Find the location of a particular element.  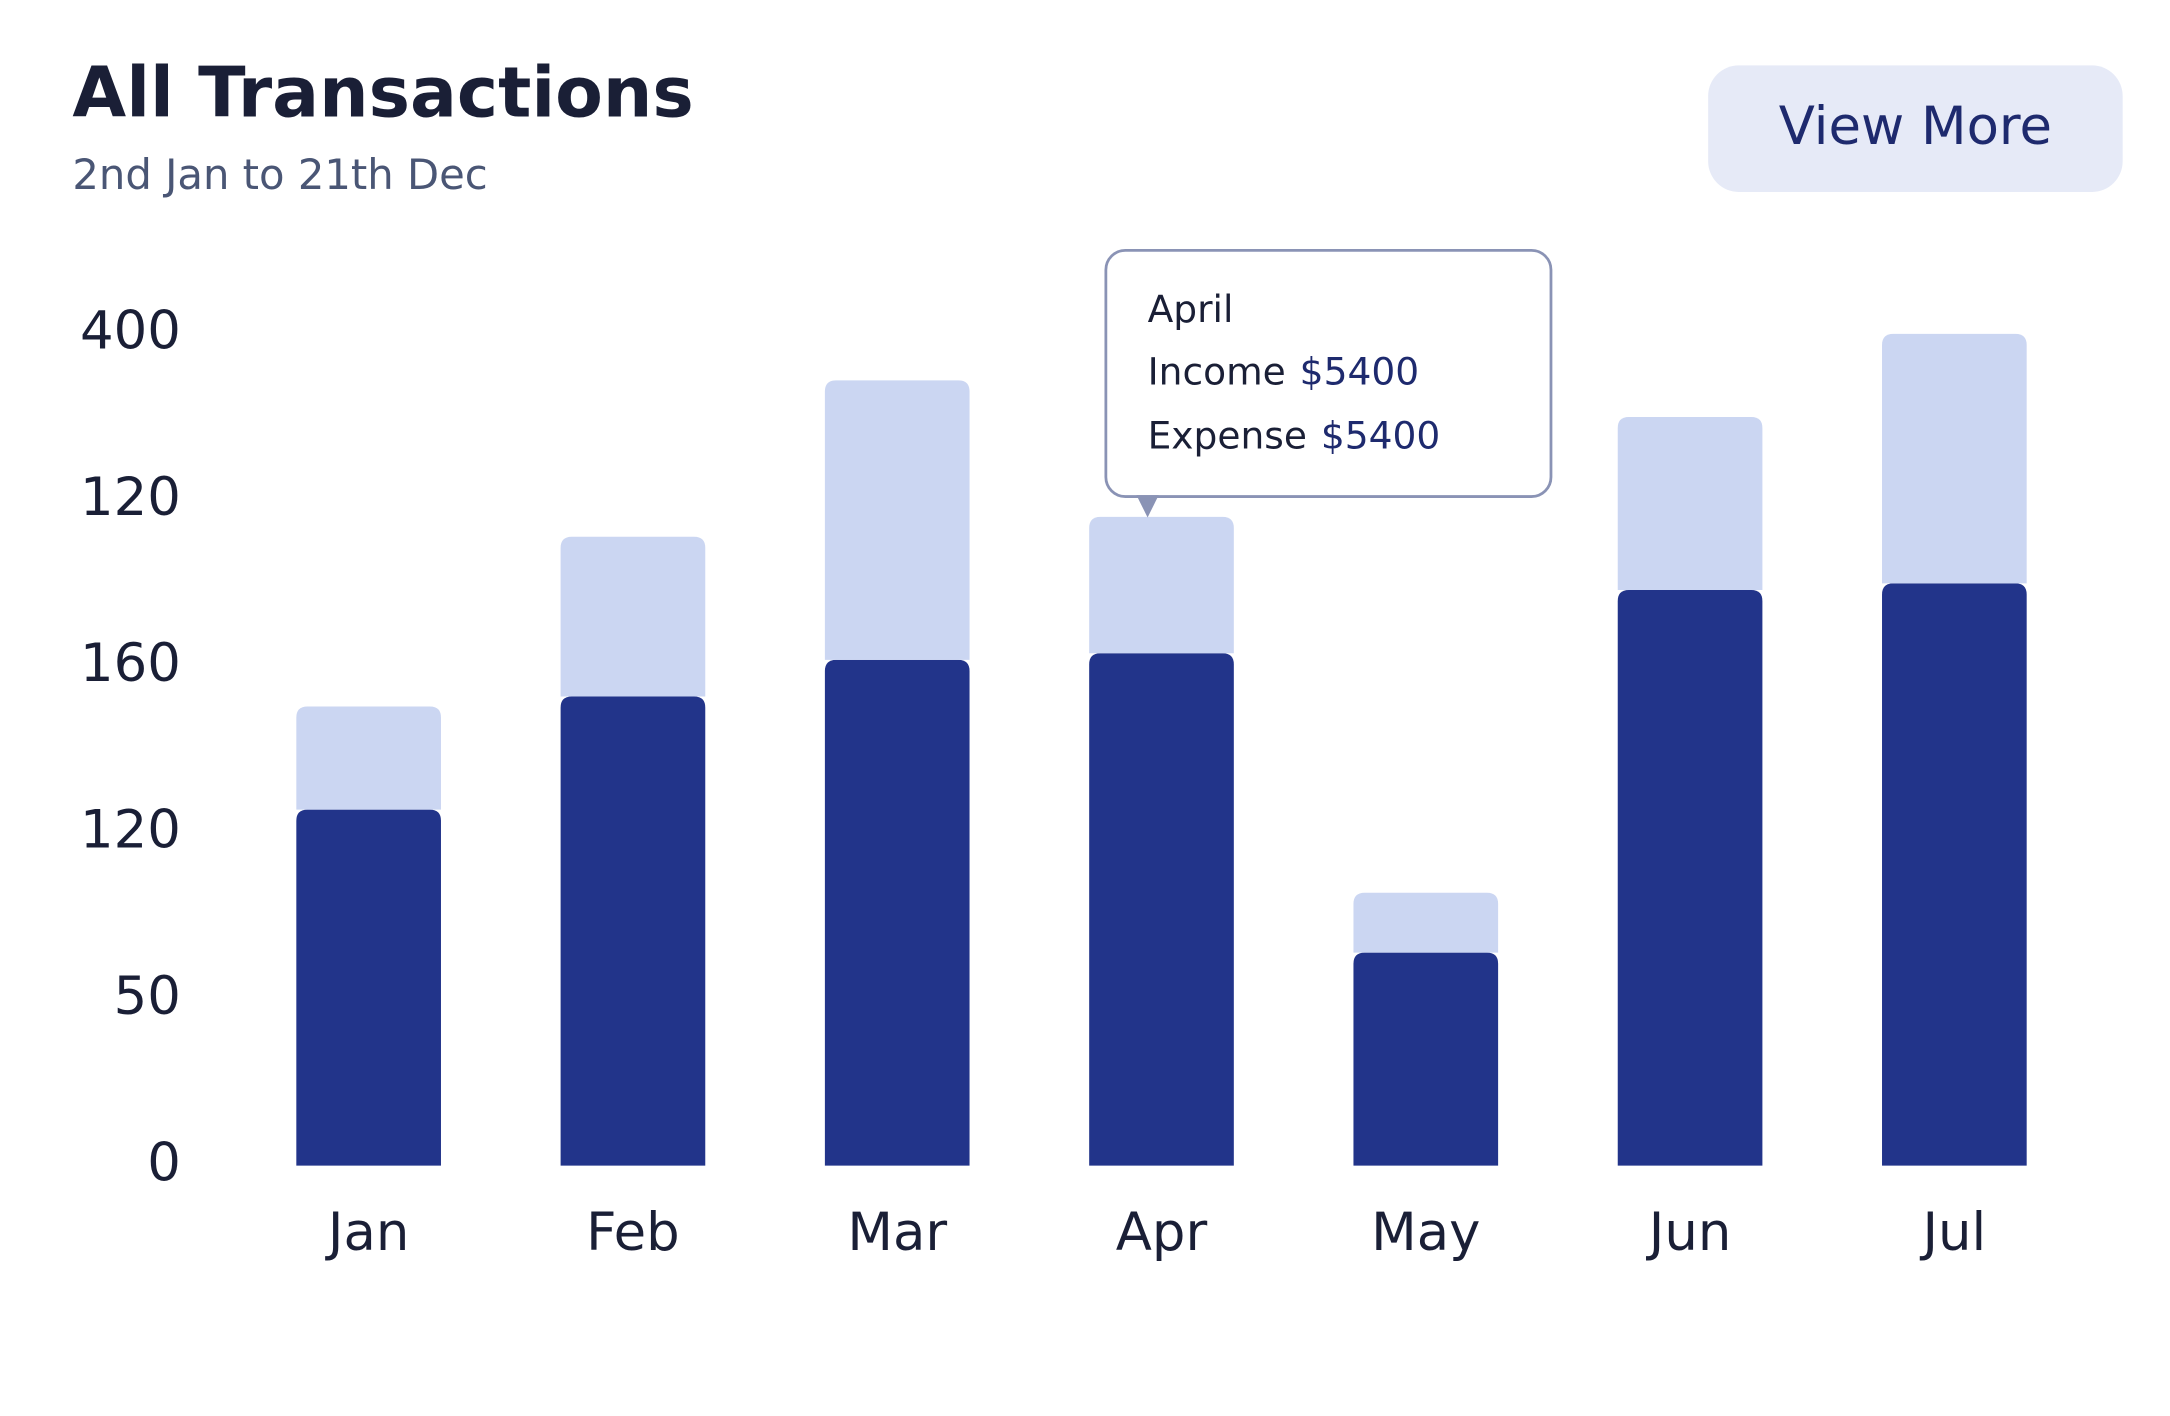

tooltip-pointer is located at coordinates (1147, 506).